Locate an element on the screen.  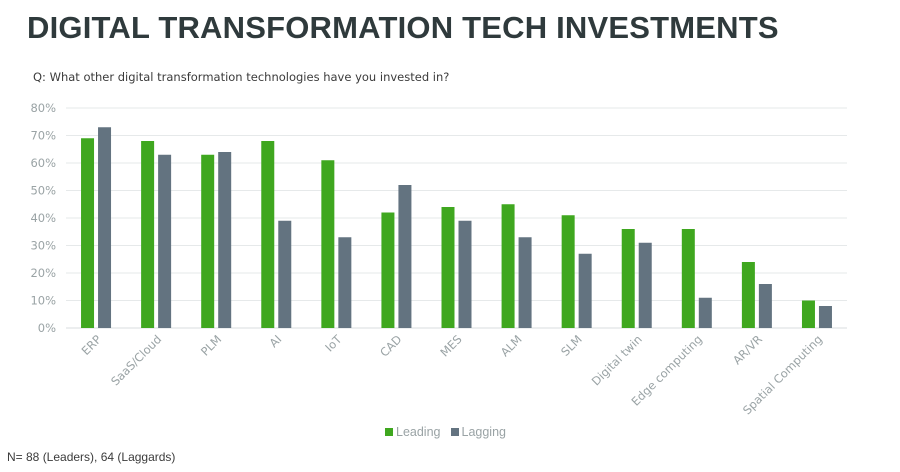
x-tick-label: AR/VR is located at coordinates (747, 349).